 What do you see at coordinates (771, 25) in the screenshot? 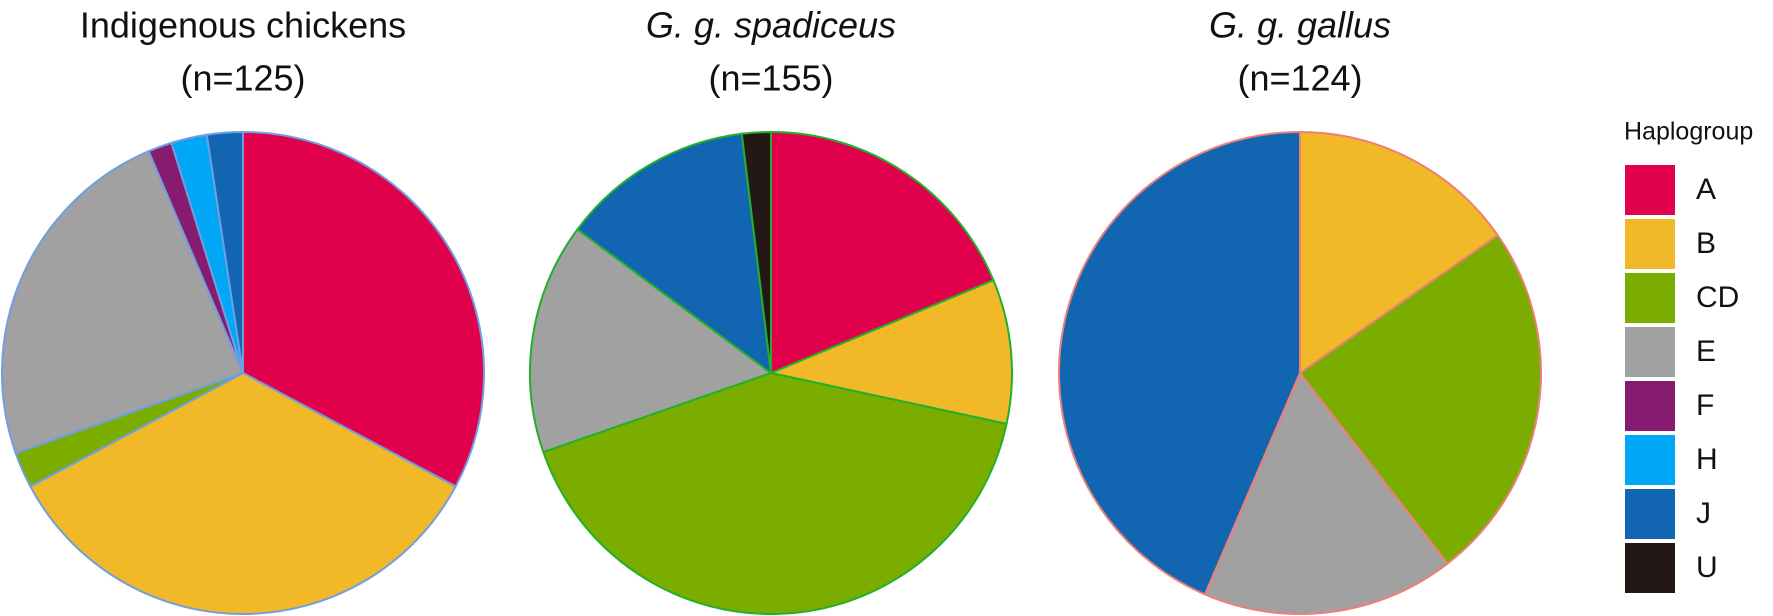
I see `chart-title: G. g. spadiceus` at bounding box center [771, 25].